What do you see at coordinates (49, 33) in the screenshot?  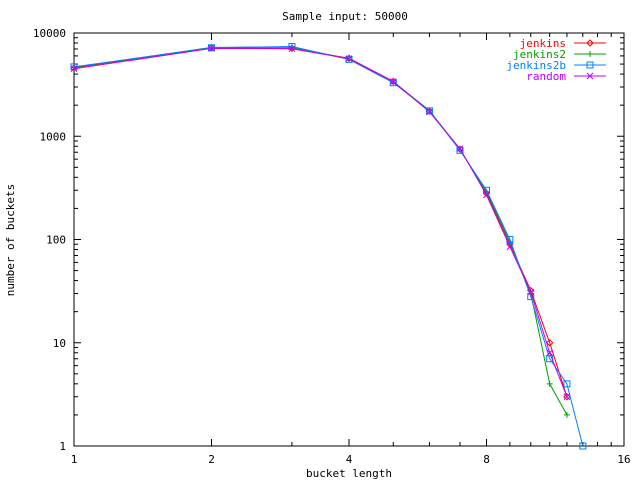 I see `y-tick-label: 10000` at bounding box center [49, 33].